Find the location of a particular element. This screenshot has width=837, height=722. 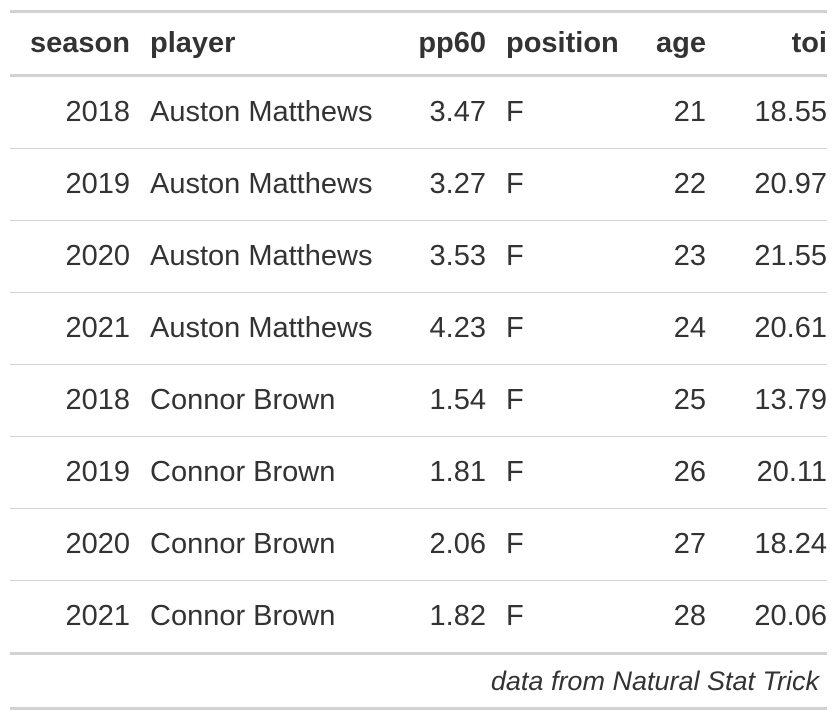

cell-toi: 20.97 is located at coordinates (790, 184).